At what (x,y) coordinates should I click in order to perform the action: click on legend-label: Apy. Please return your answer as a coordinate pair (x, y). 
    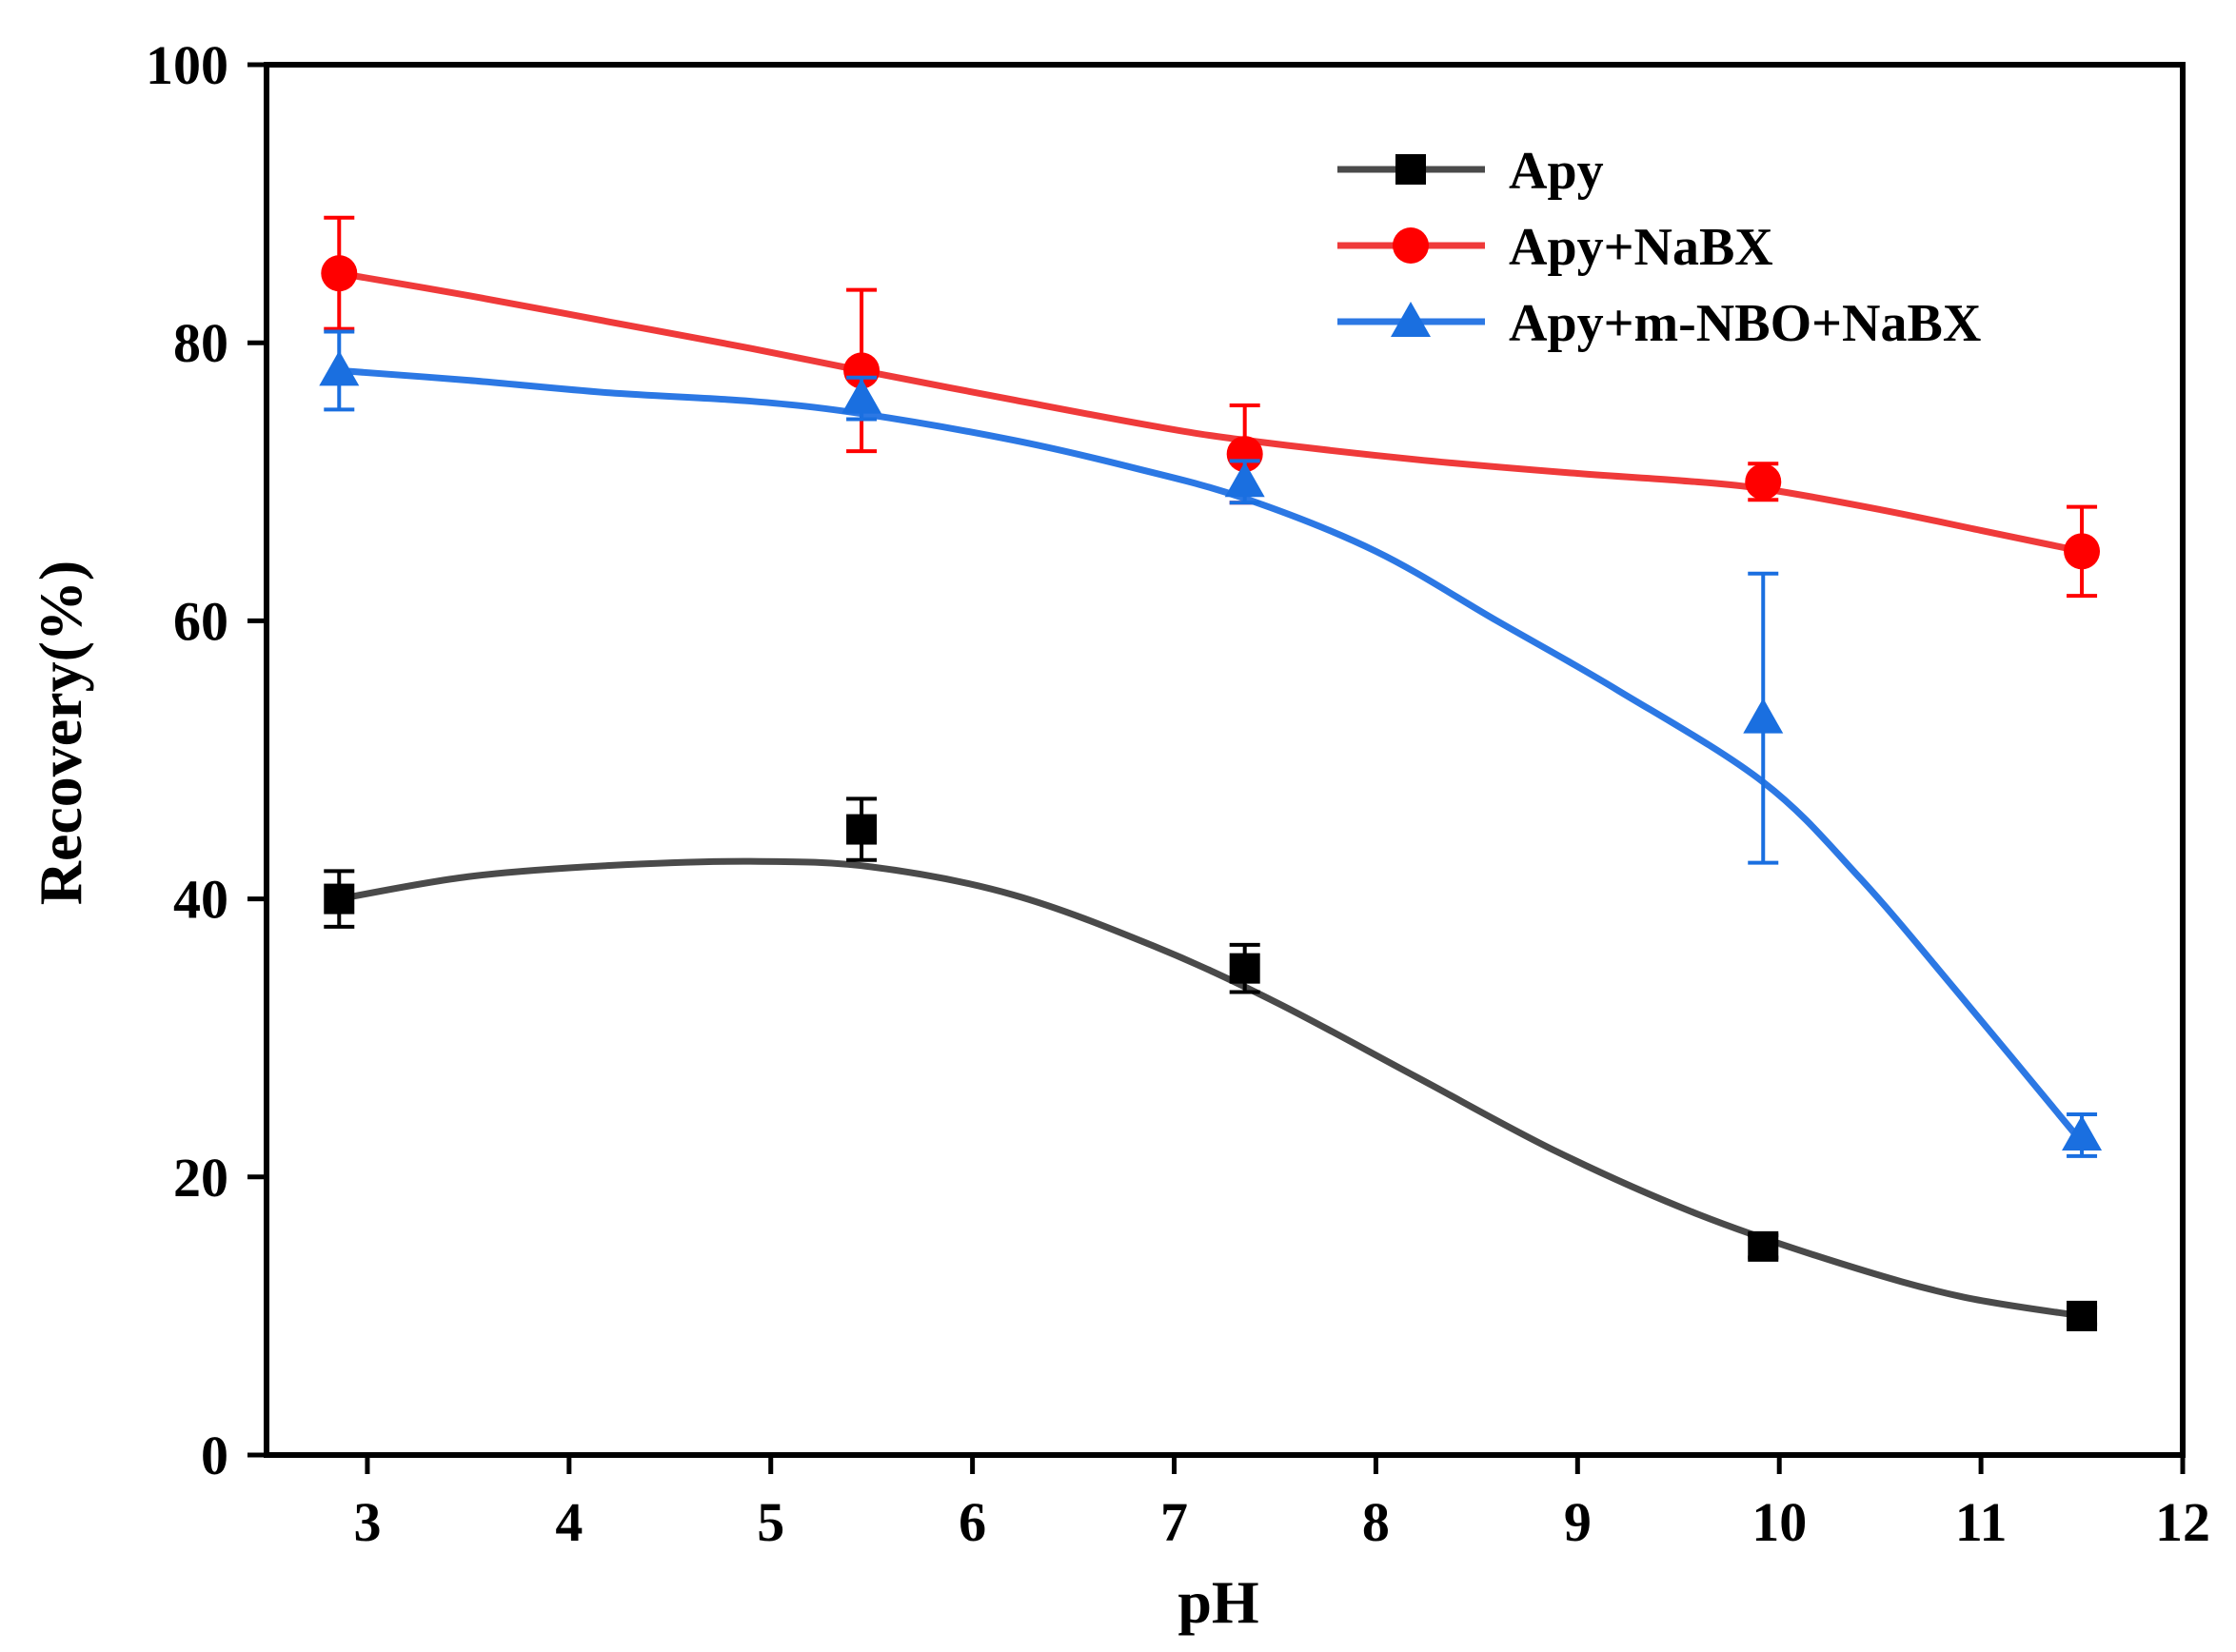
    Looking at the image, I should click on (1556, 171).